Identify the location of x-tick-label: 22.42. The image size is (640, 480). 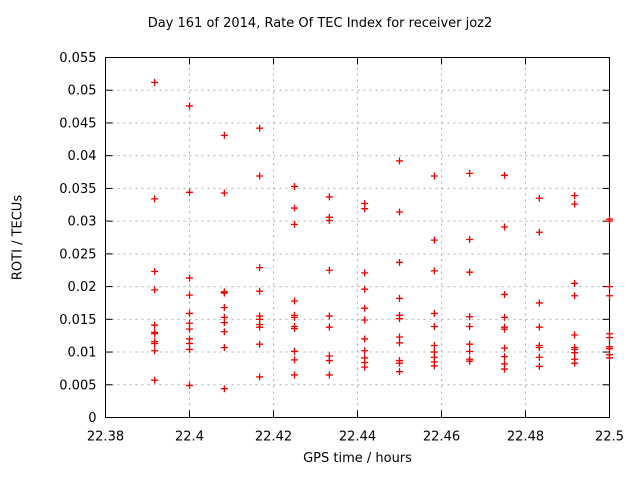
(273, 437).